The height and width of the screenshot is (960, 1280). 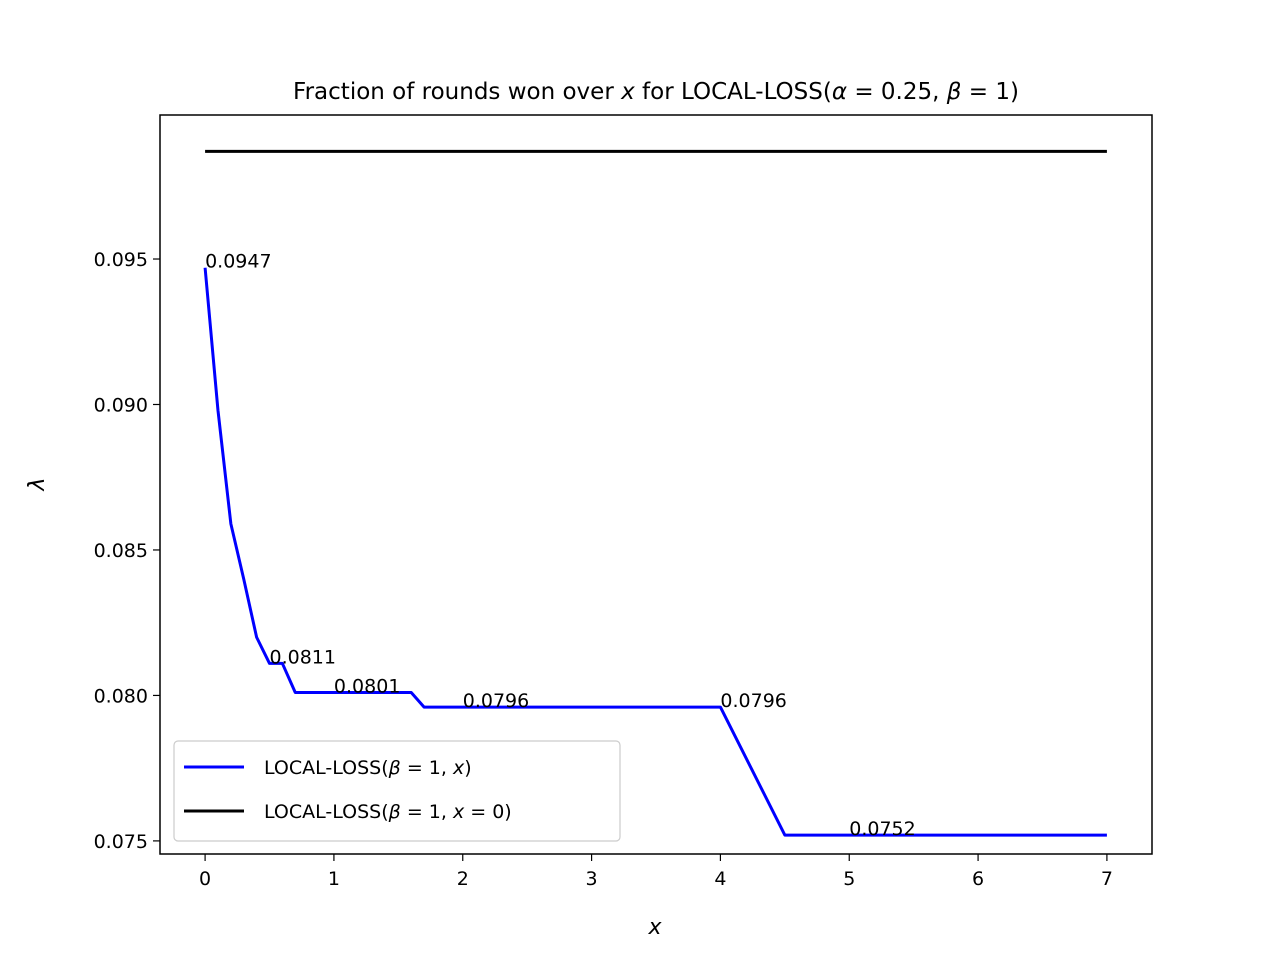 What do you see at coordinates (388, 812) in the screenshot?
I see `legend-label-series-2: LOCAL-LOSS(β = 1, x = 0)` at bounding box center [388, 812].